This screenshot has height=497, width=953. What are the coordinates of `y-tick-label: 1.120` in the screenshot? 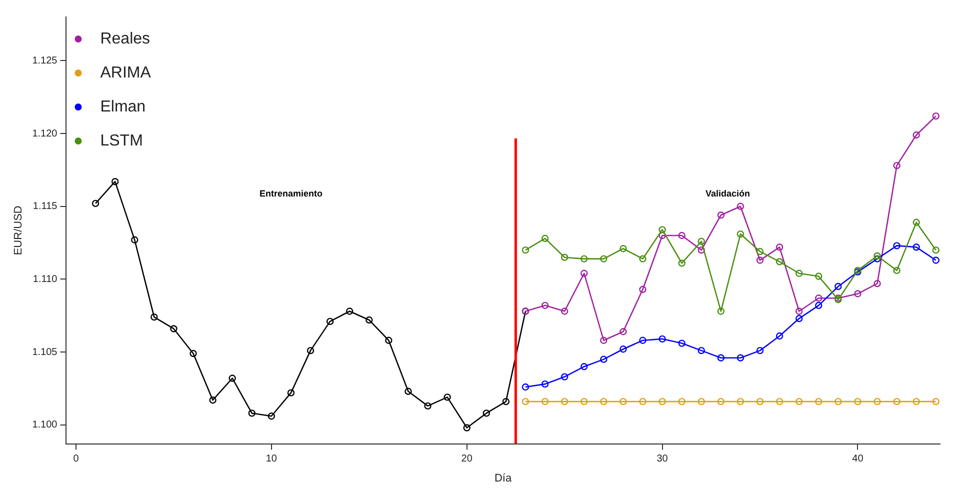 It's located at (45, 134).